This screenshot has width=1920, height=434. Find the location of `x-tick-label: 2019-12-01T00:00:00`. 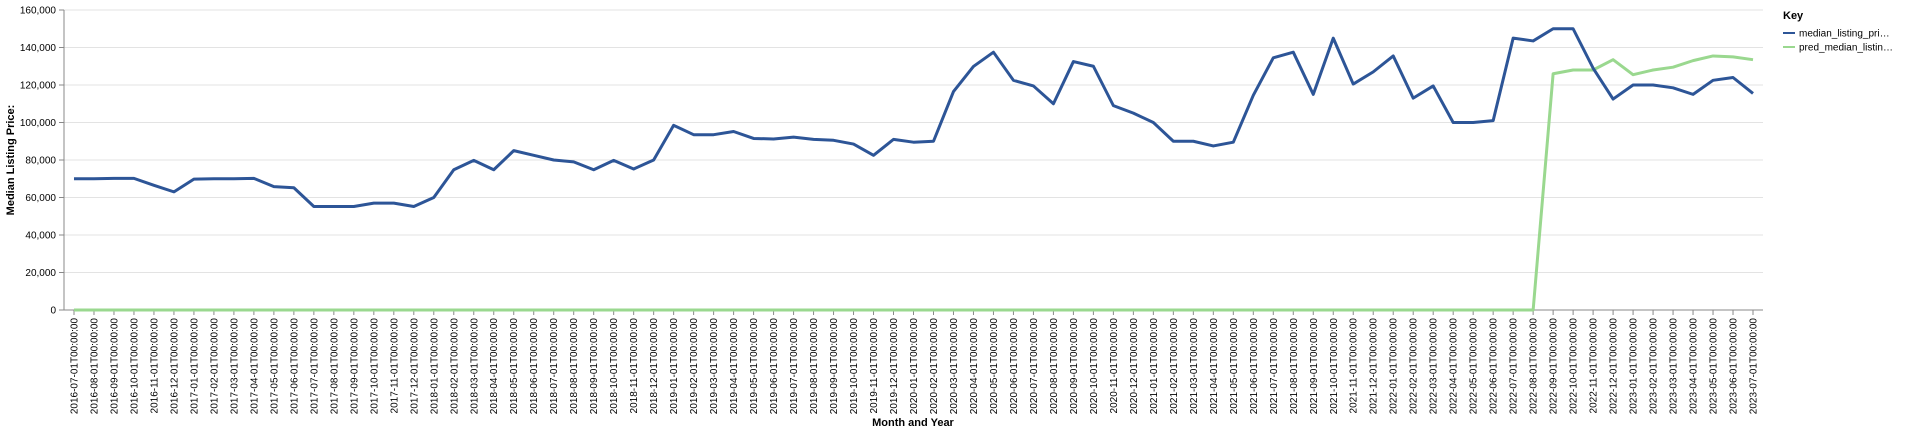

x-tick-label: 2019-12-01T00:00:00 is located at coordinates (894, 366).